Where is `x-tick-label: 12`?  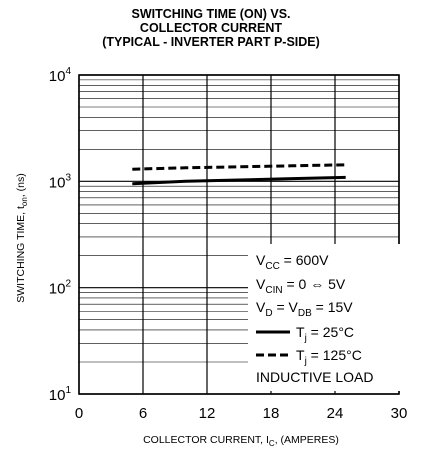 x-tick-label: 12 is located at coordinates (207, 413).